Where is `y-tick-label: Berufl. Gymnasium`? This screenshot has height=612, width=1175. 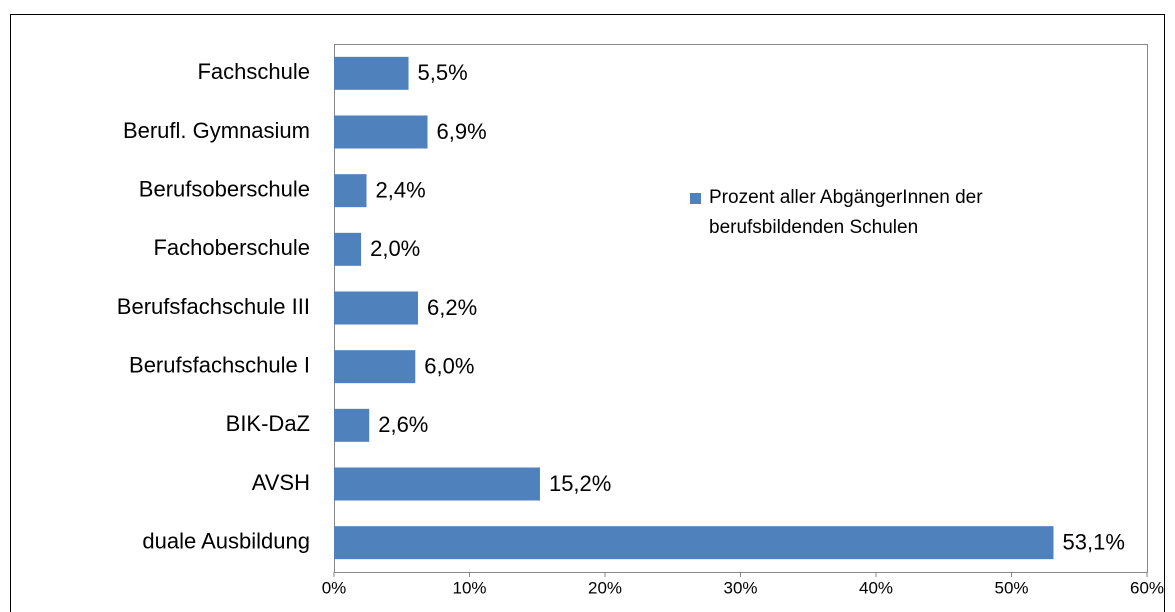
y-tick-label: Berufl. Gymnasium is located at coordinates (216, 130).